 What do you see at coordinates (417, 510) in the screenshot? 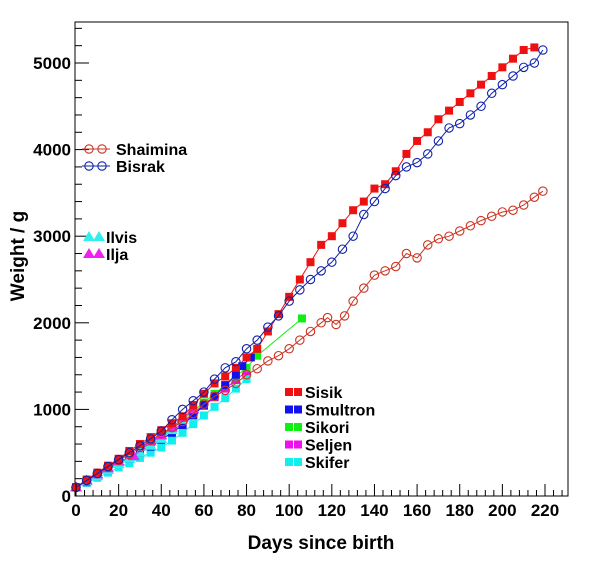
I see `x-tick-label: 160` at bounding box center [417, 510].